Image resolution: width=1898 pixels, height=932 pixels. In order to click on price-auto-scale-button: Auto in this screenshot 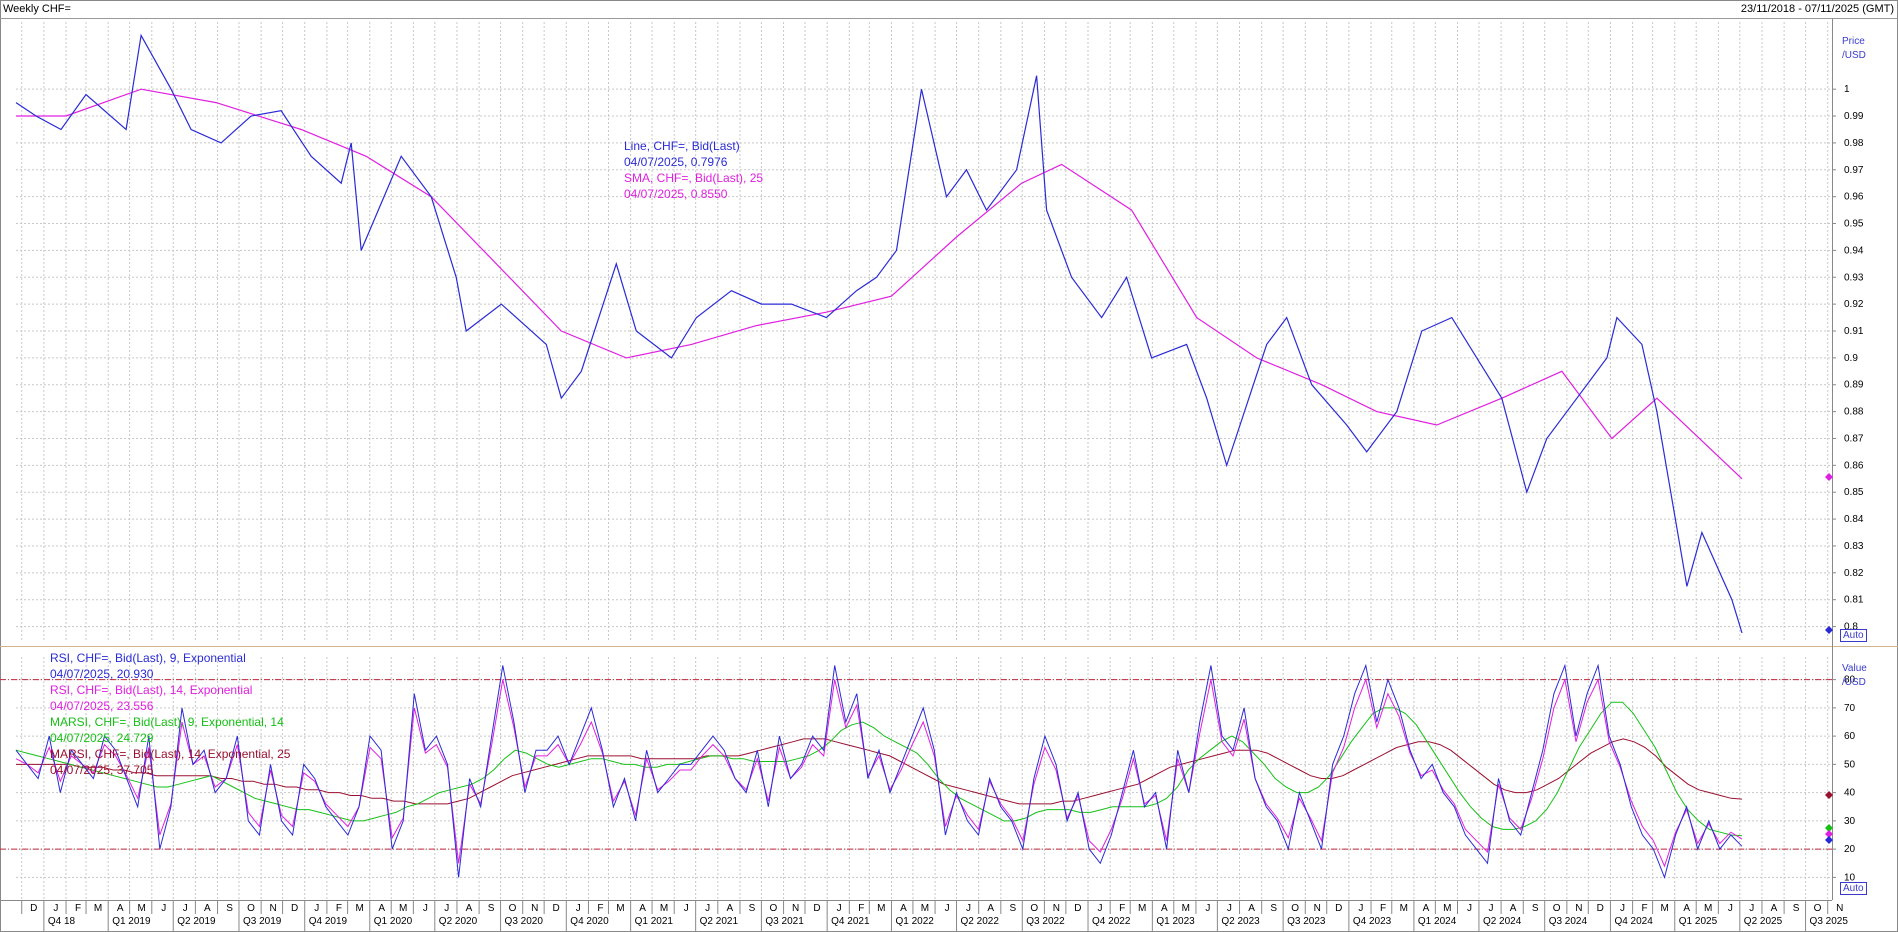, I will do `click(1853, 635)`.